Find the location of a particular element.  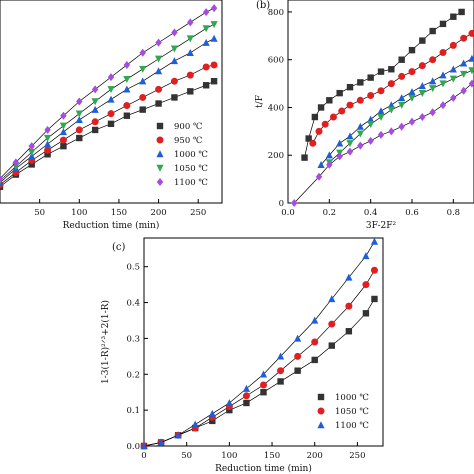

y-tick-label: 0.1 is located at coordinates (133, 411).